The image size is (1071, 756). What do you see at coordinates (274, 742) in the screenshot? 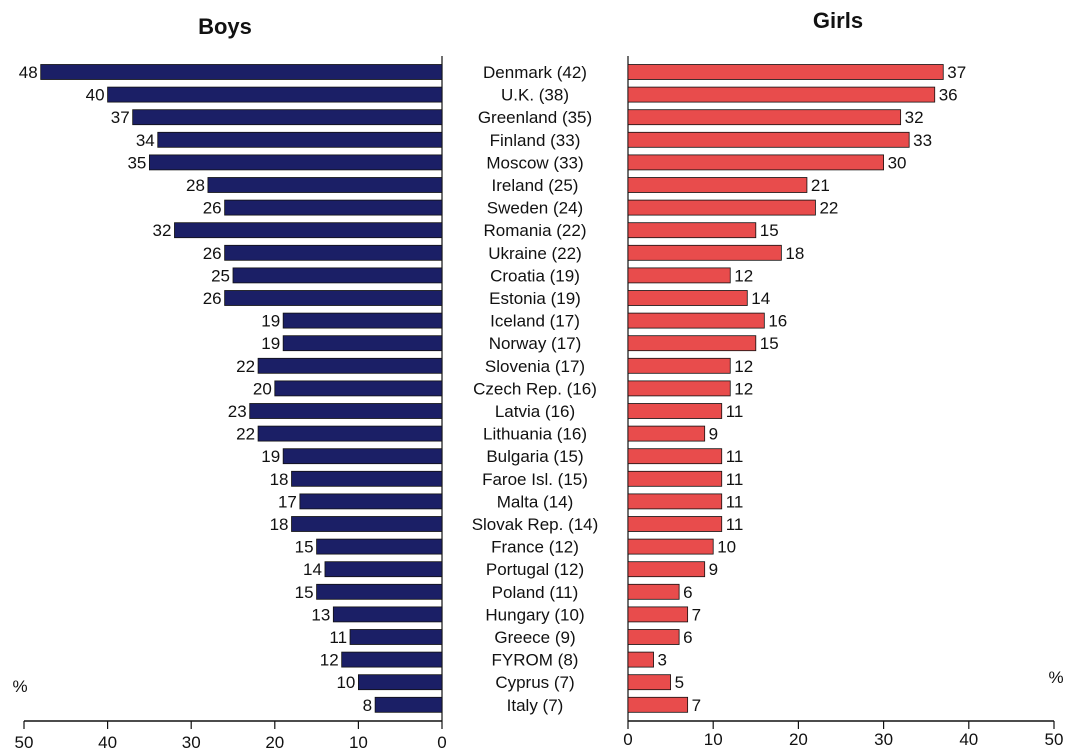
I see `boys-tick-label: 20` at bounding box center [274, 742].